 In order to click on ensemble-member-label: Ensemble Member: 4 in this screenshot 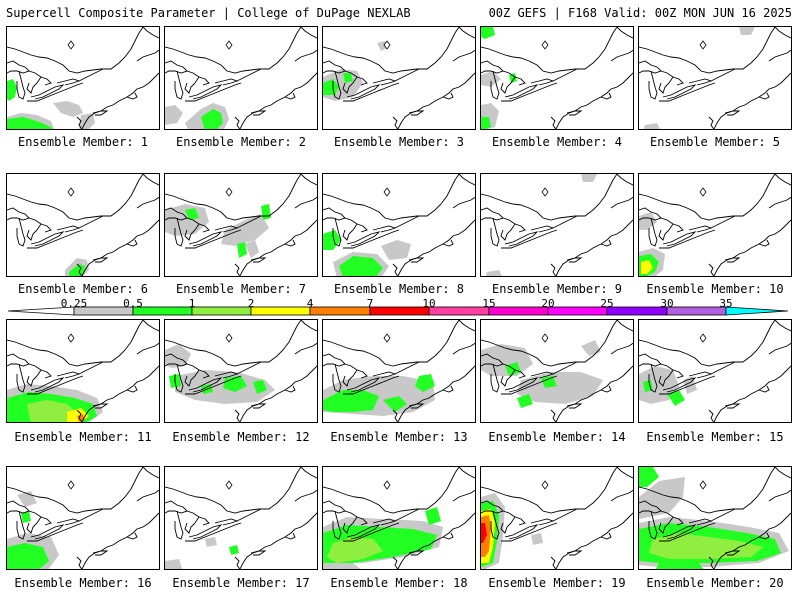, I will do `click(557, 142)`.